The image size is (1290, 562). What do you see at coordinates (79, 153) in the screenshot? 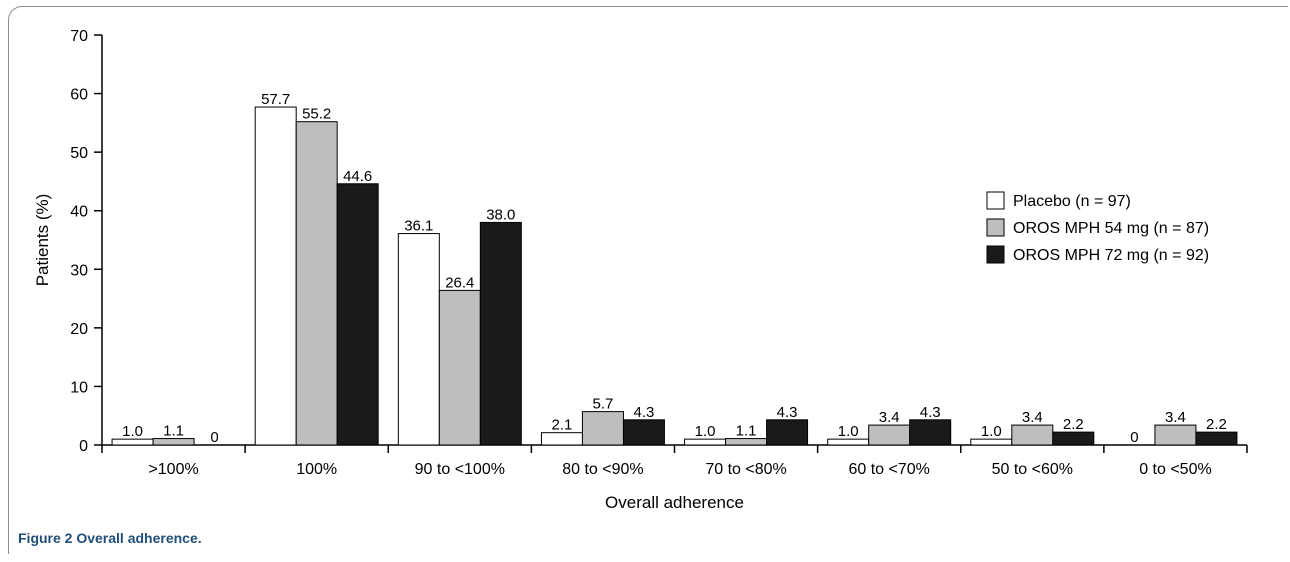
I see `y-tick-label: 50` at bounding box center [79, 153].